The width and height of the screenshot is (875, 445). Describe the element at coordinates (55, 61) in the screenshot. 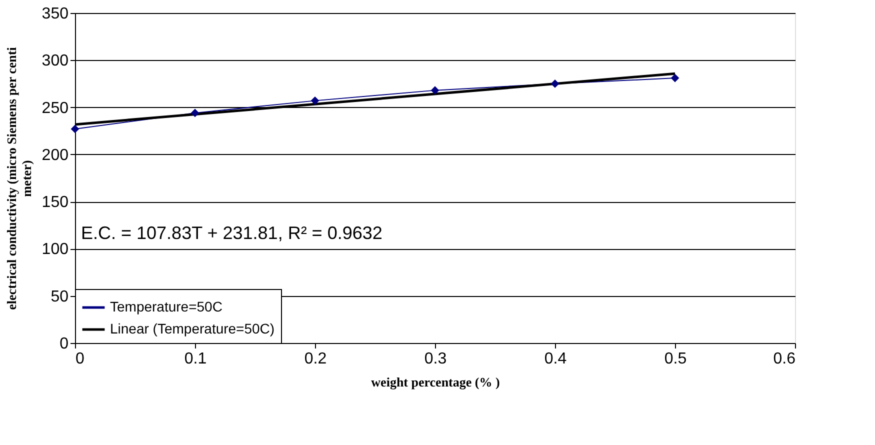

I see `y-tick-label: 300` at that location.